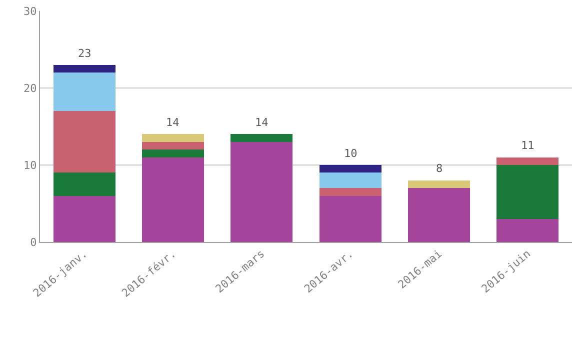  I want to click on total-label: 23, so click(85, 53).